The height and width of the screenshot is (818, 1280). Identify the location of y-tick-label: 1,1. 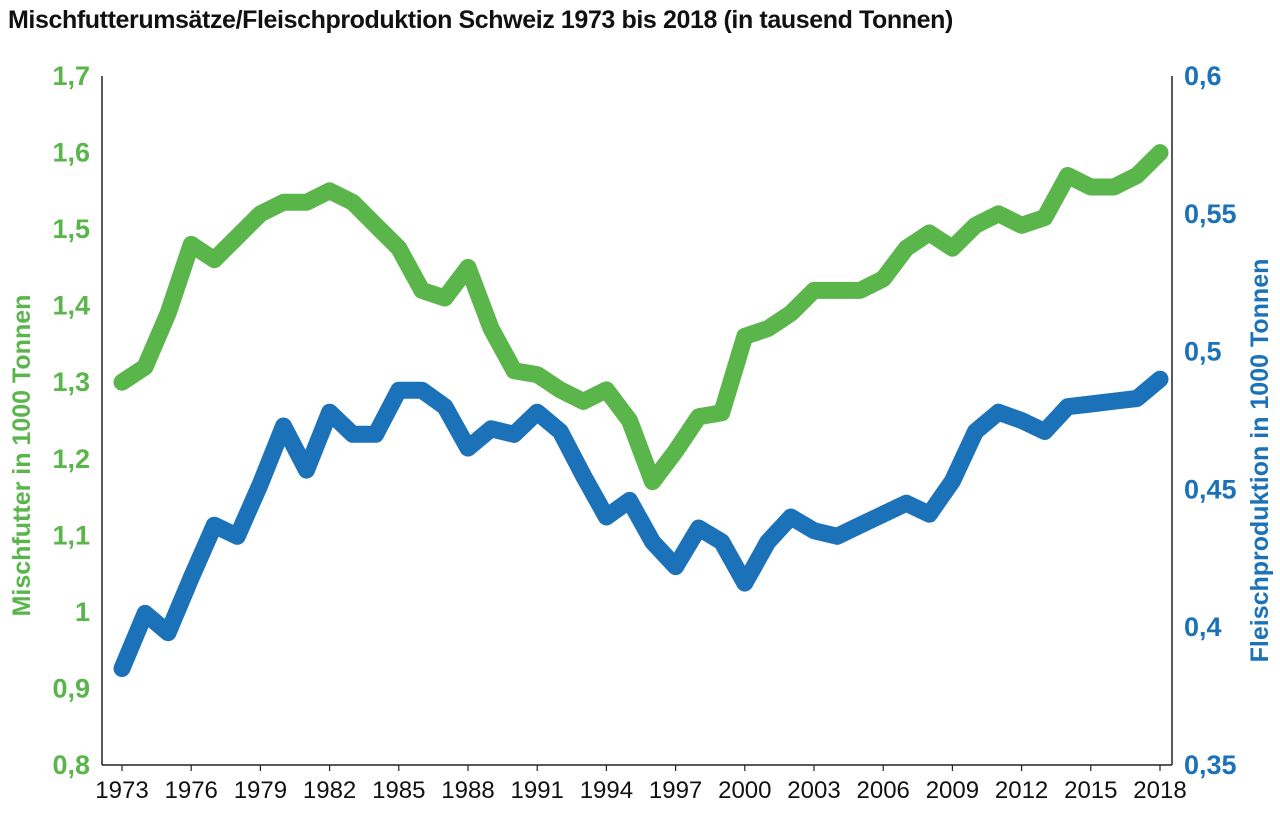
(71, 535).